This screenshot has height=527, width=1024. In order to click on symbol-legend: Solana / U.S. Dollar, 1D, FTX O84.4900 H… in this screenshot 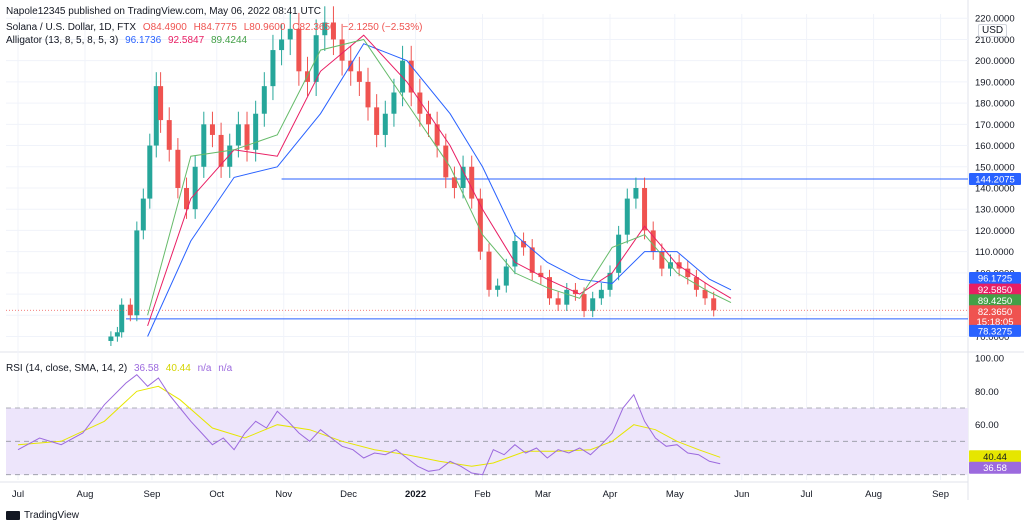, I will do `click(216, 27)`.